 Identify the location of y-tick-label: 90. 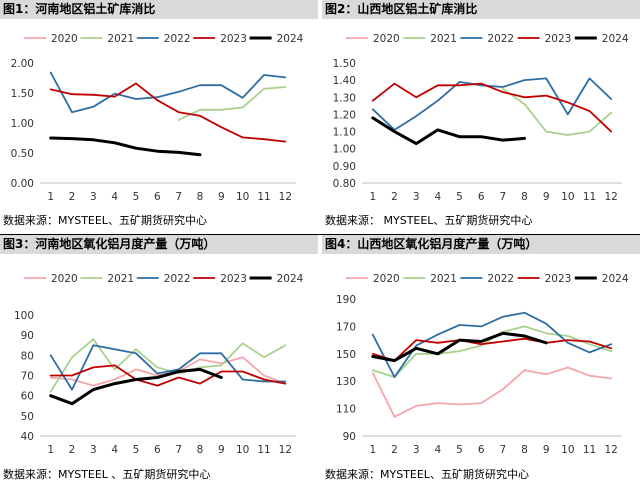
(27, 336).